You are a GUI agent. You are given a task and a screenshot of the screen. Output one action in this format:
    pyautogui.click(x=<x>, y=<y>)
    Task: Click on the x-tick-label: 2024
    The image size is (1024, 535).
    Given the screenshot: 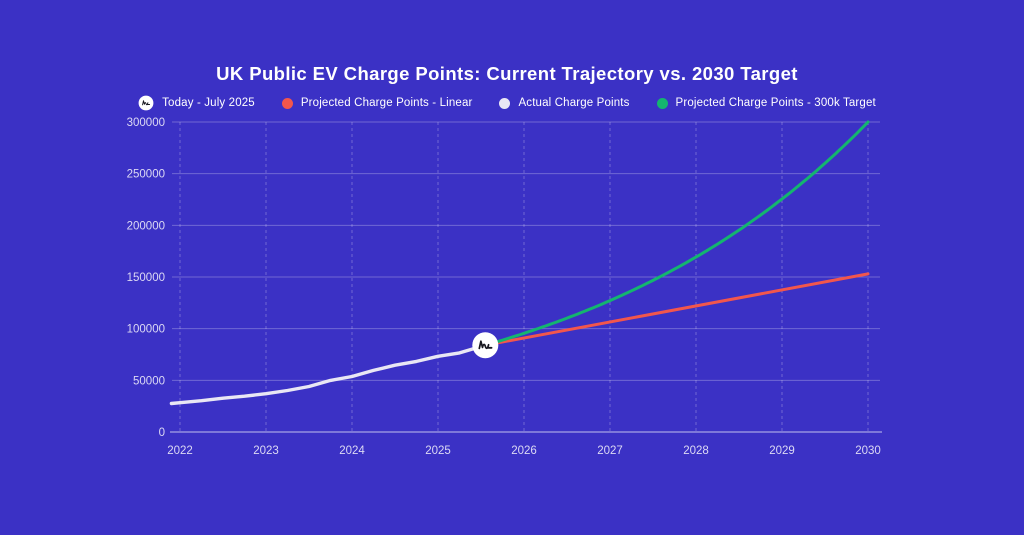 What is the action you would take?
    pyautogui.click(x=352, y=451)
    